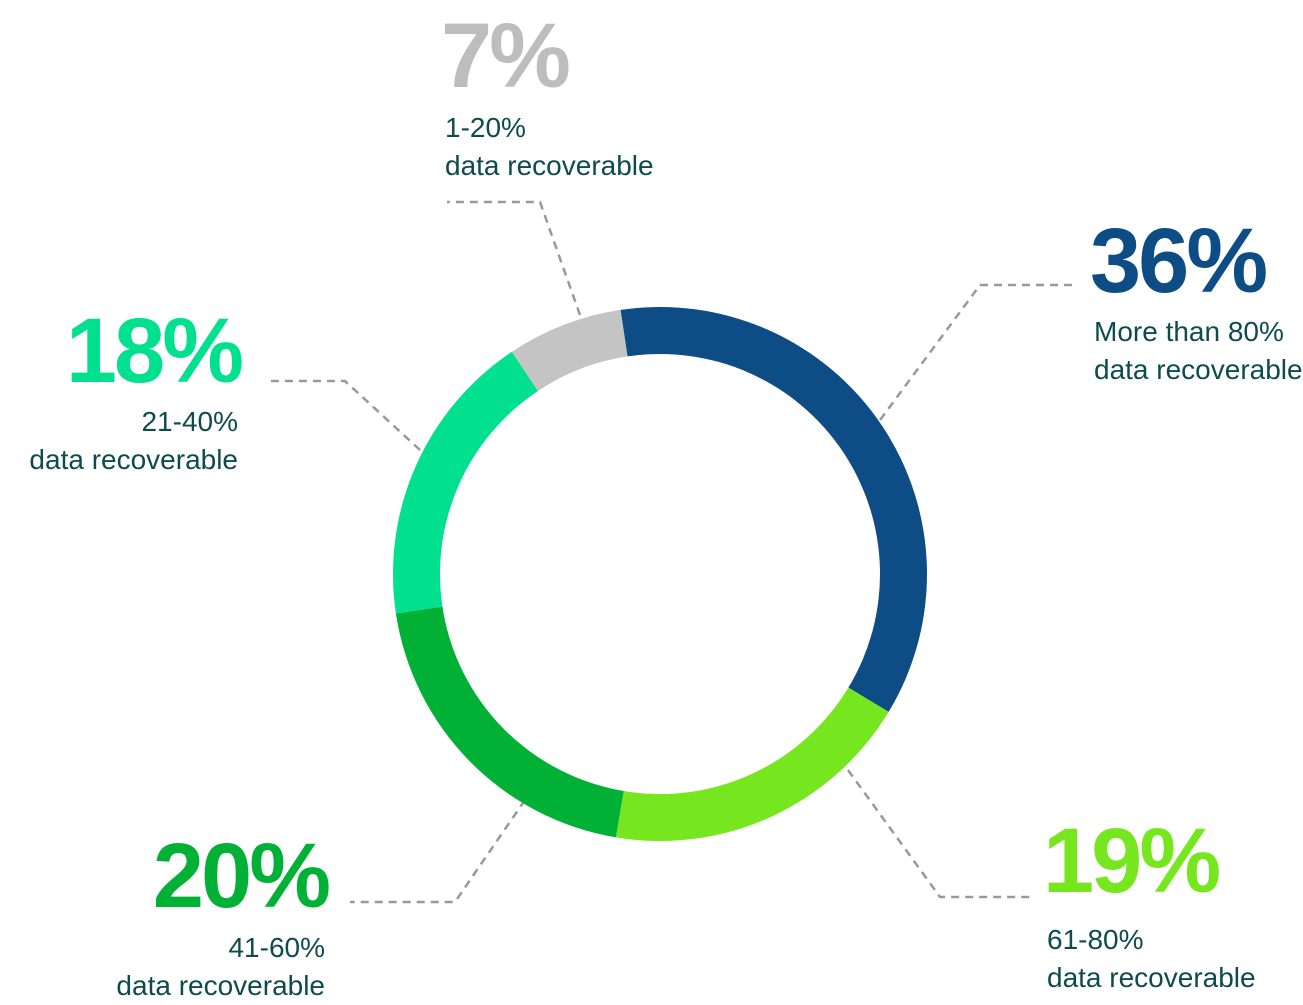 This screenshot has height=1005, width=1303. Describe the element at coordinates (1151, 958) in the screenshot. I see `category-label: 61-80% data recoverable` at that location.